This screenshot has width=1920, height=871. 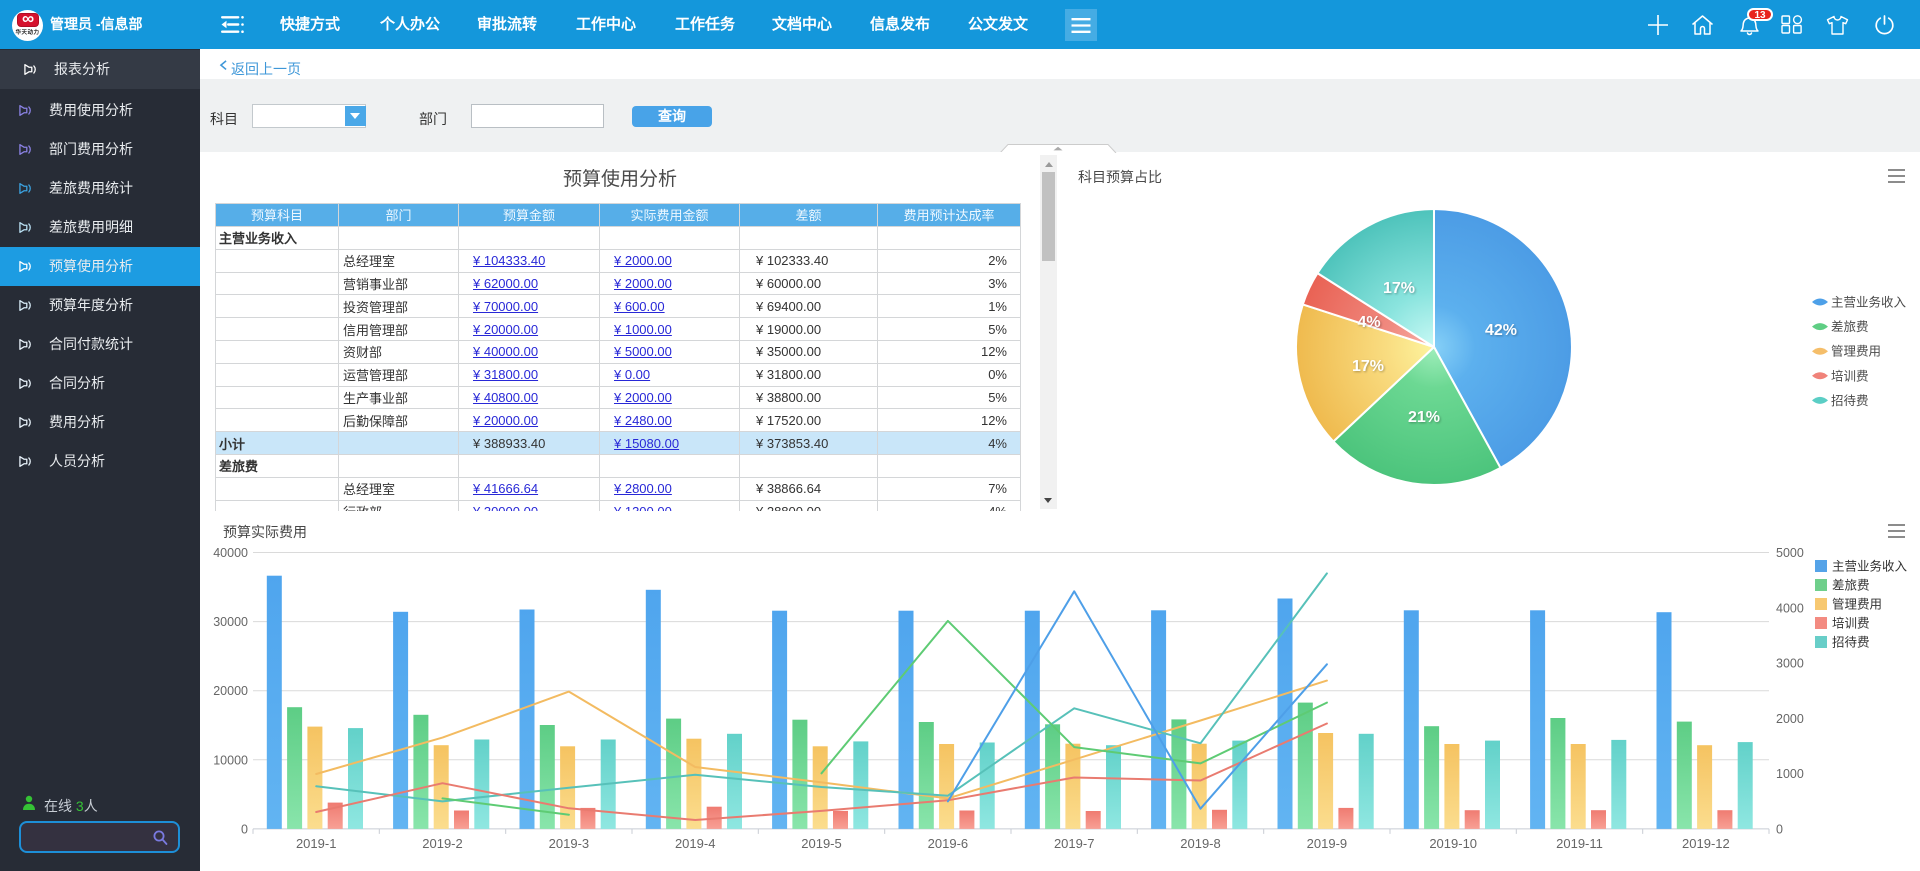 I want to click on svg-text: 5000, so click(x=1790, y=553).